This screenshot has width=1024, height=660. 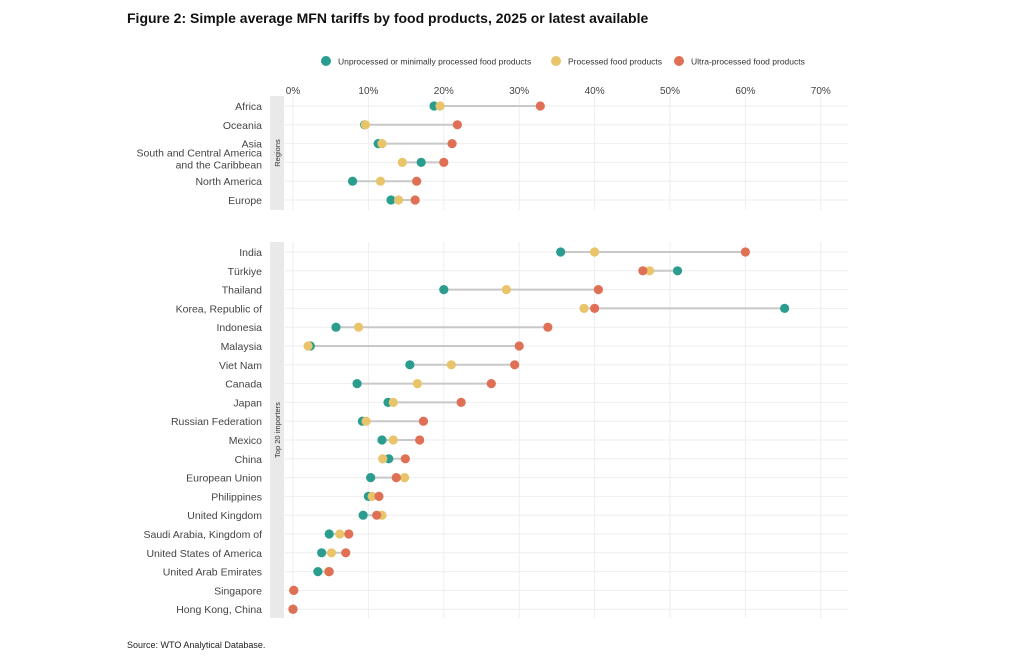 I want to click on chart-row: Mexico, so click(x=538, y=441).